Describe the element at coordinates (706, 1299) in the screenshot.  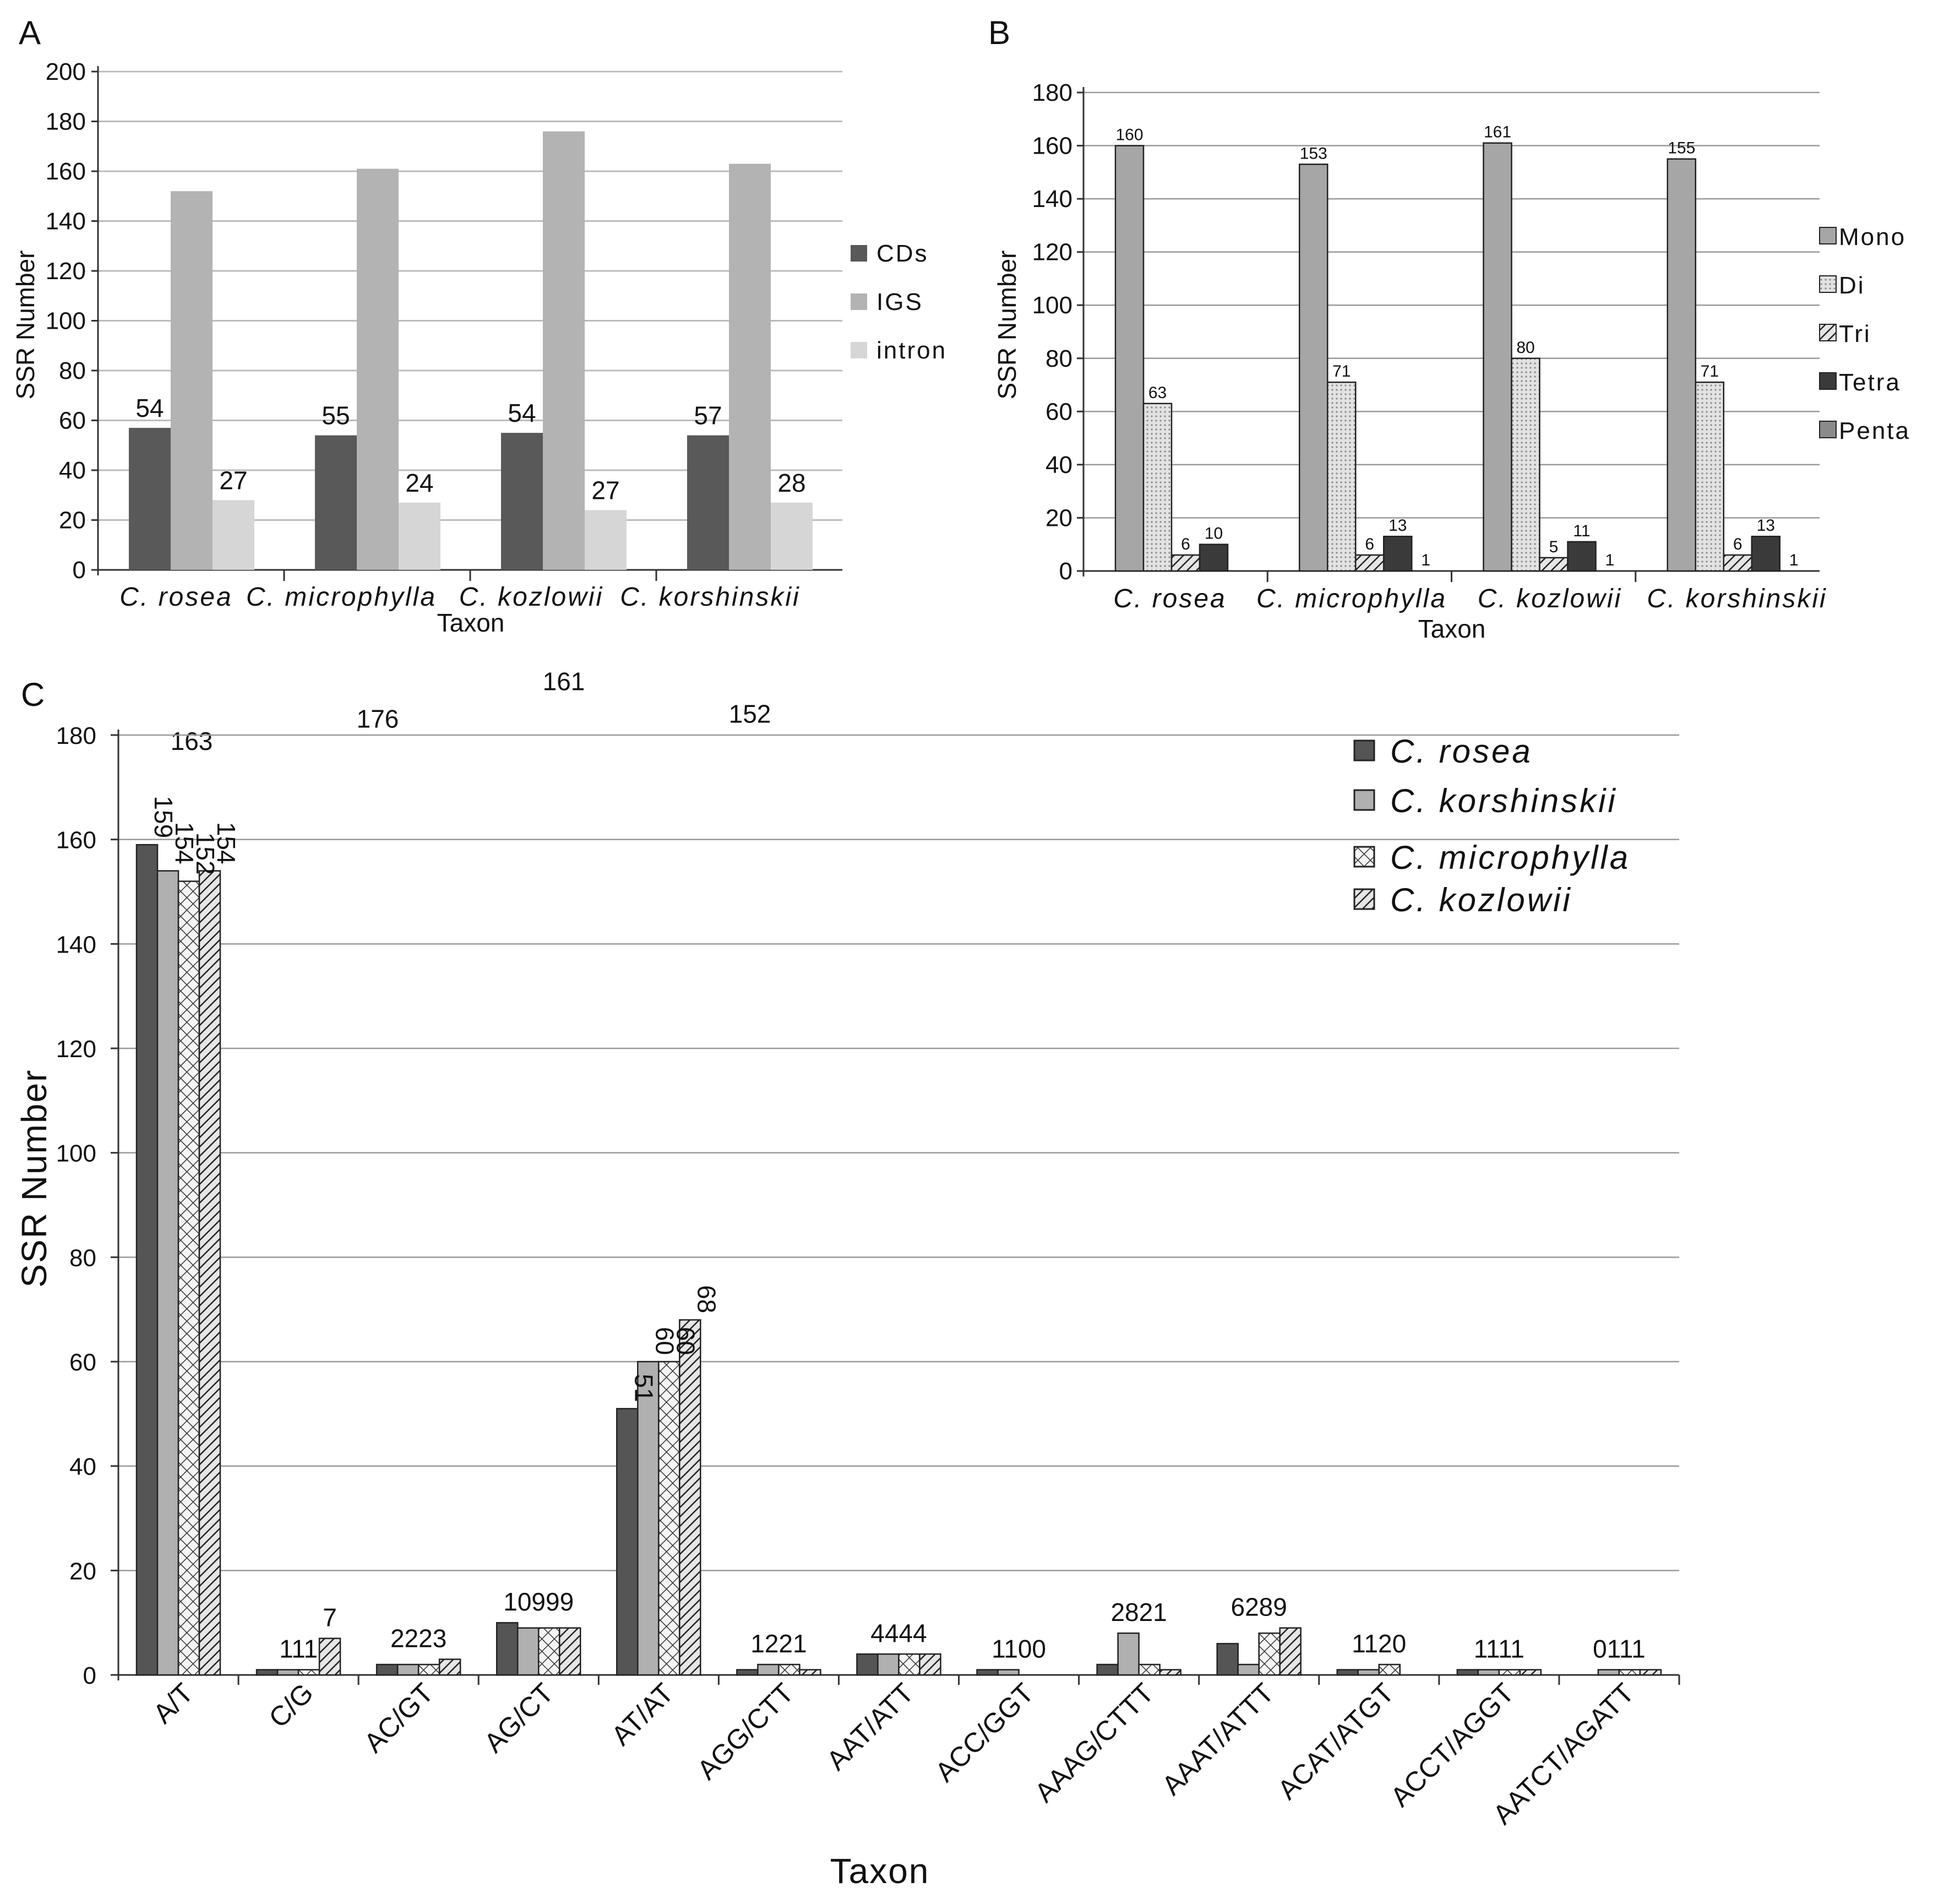
I see `data-label-rotated: 68` at that location.